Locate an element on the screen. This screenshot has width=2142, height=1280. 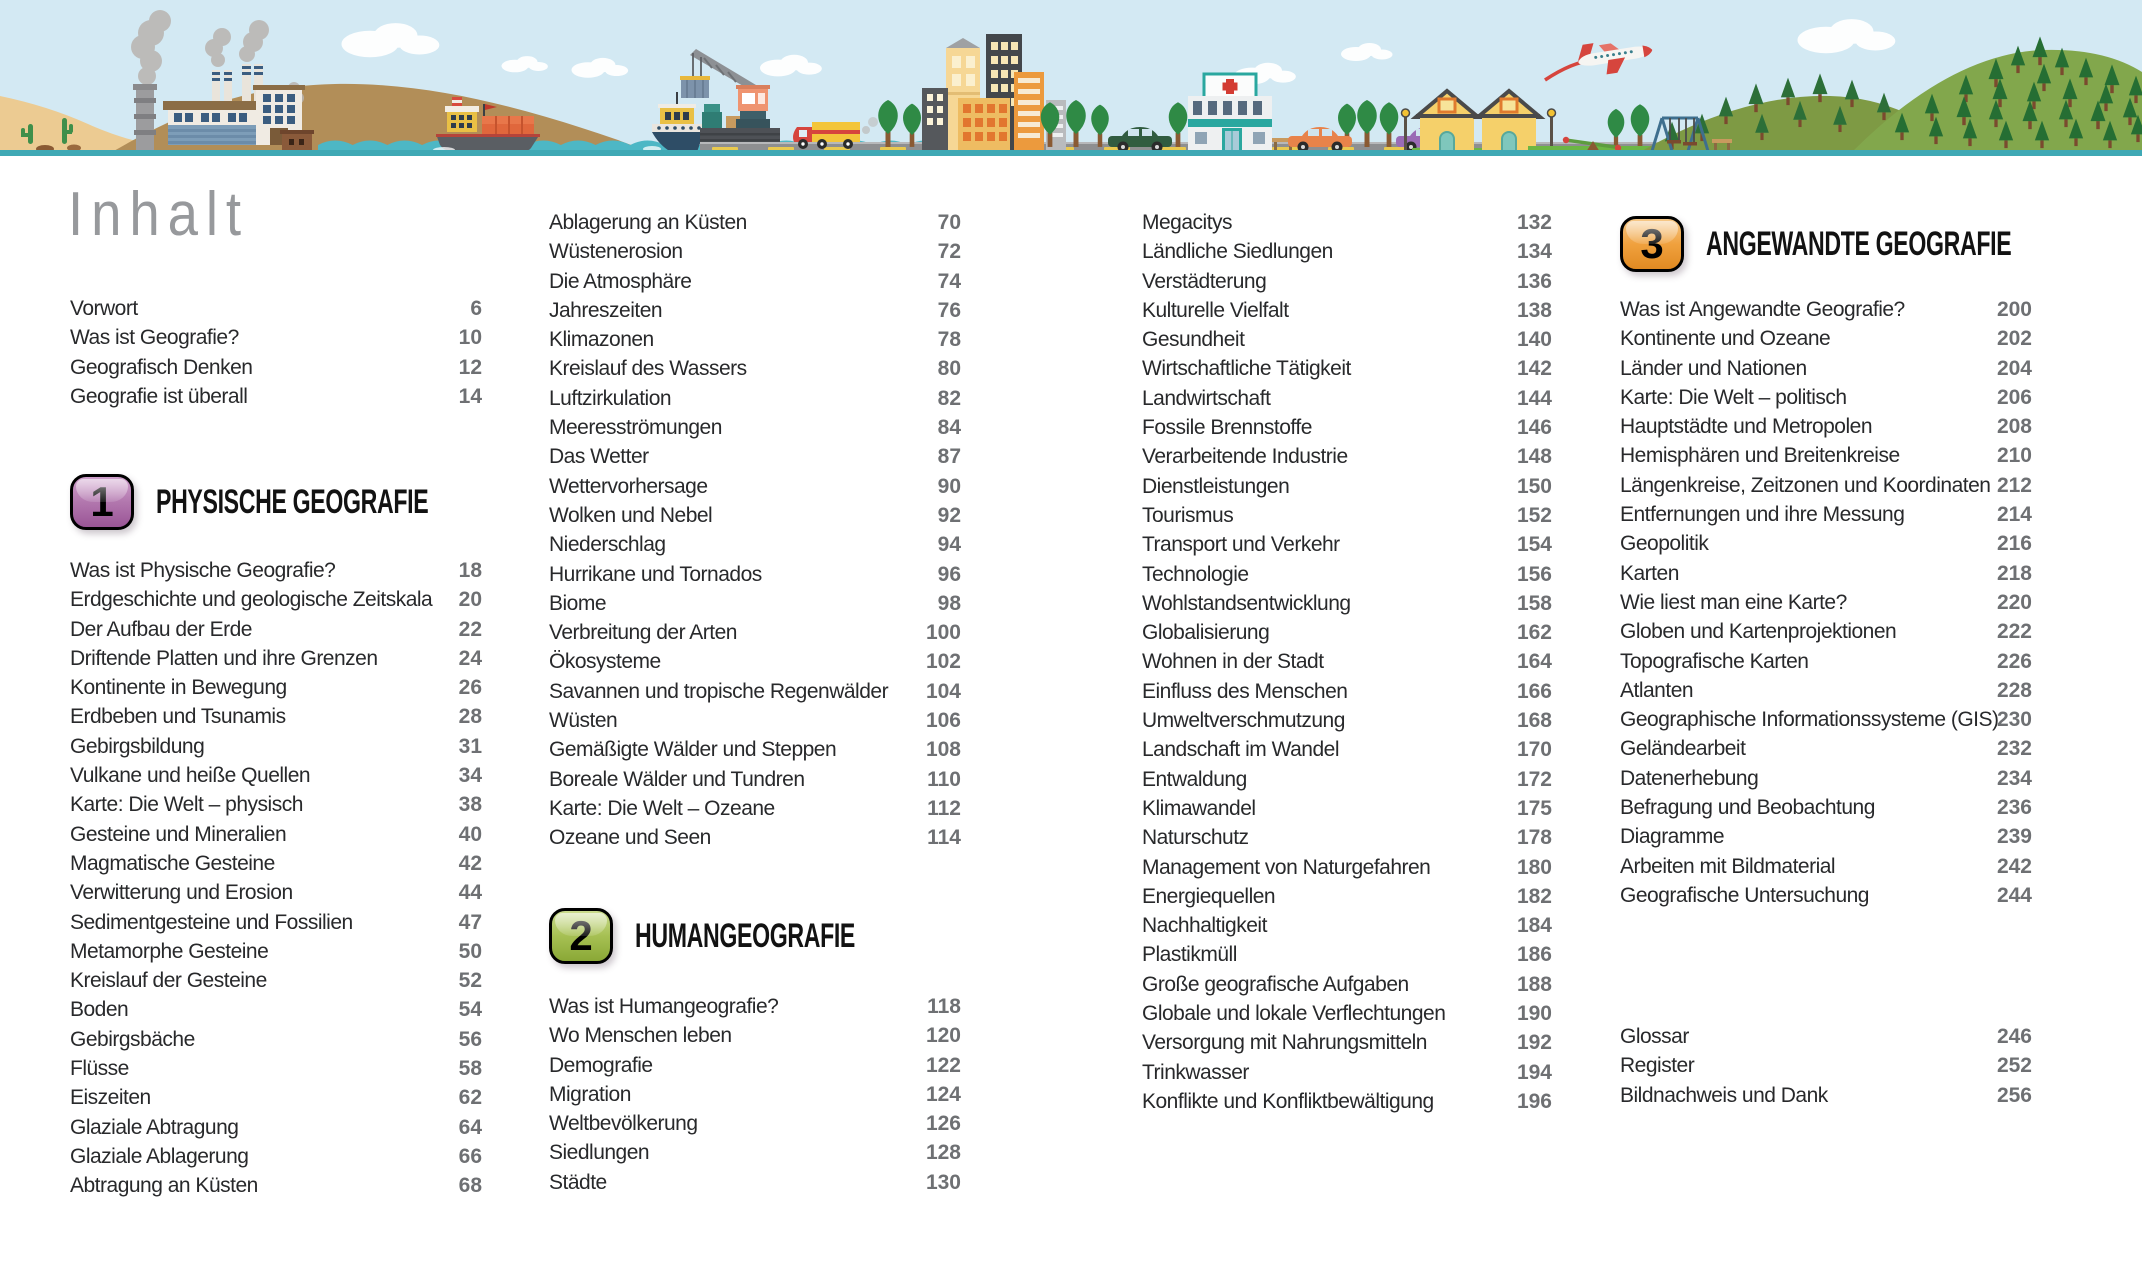
toc-entry-label: Vulkane und heiße Quellen is located at coordinates (190, 776).